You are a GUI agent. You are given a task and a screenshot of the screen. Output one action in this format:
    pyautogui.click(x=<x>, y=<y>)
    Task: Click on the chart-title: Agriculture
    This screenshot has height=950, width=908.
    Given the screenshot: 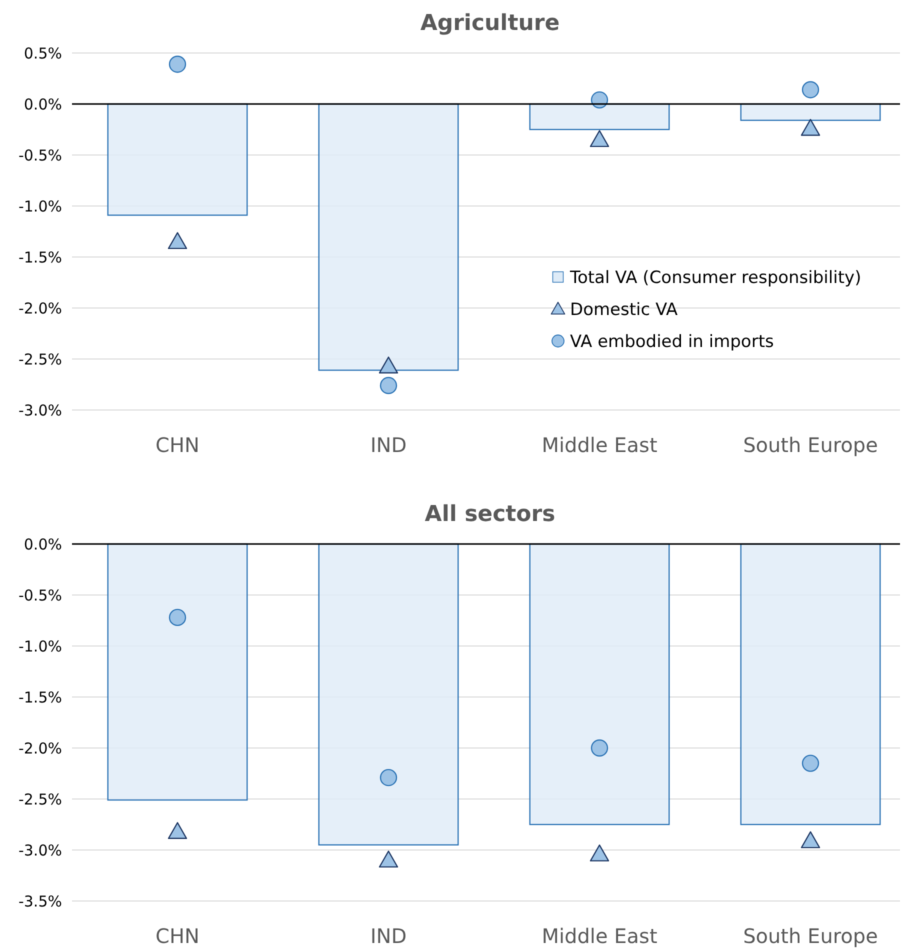 What is the action you would take?
    pyautogui.click(x=490, y=23)
    